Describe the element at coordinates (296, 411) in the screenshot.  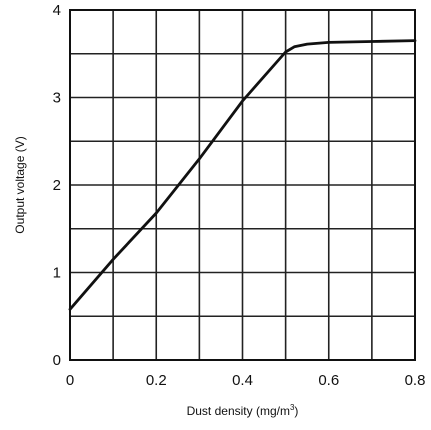
I see `x-axis-title-tail: )` at that location.